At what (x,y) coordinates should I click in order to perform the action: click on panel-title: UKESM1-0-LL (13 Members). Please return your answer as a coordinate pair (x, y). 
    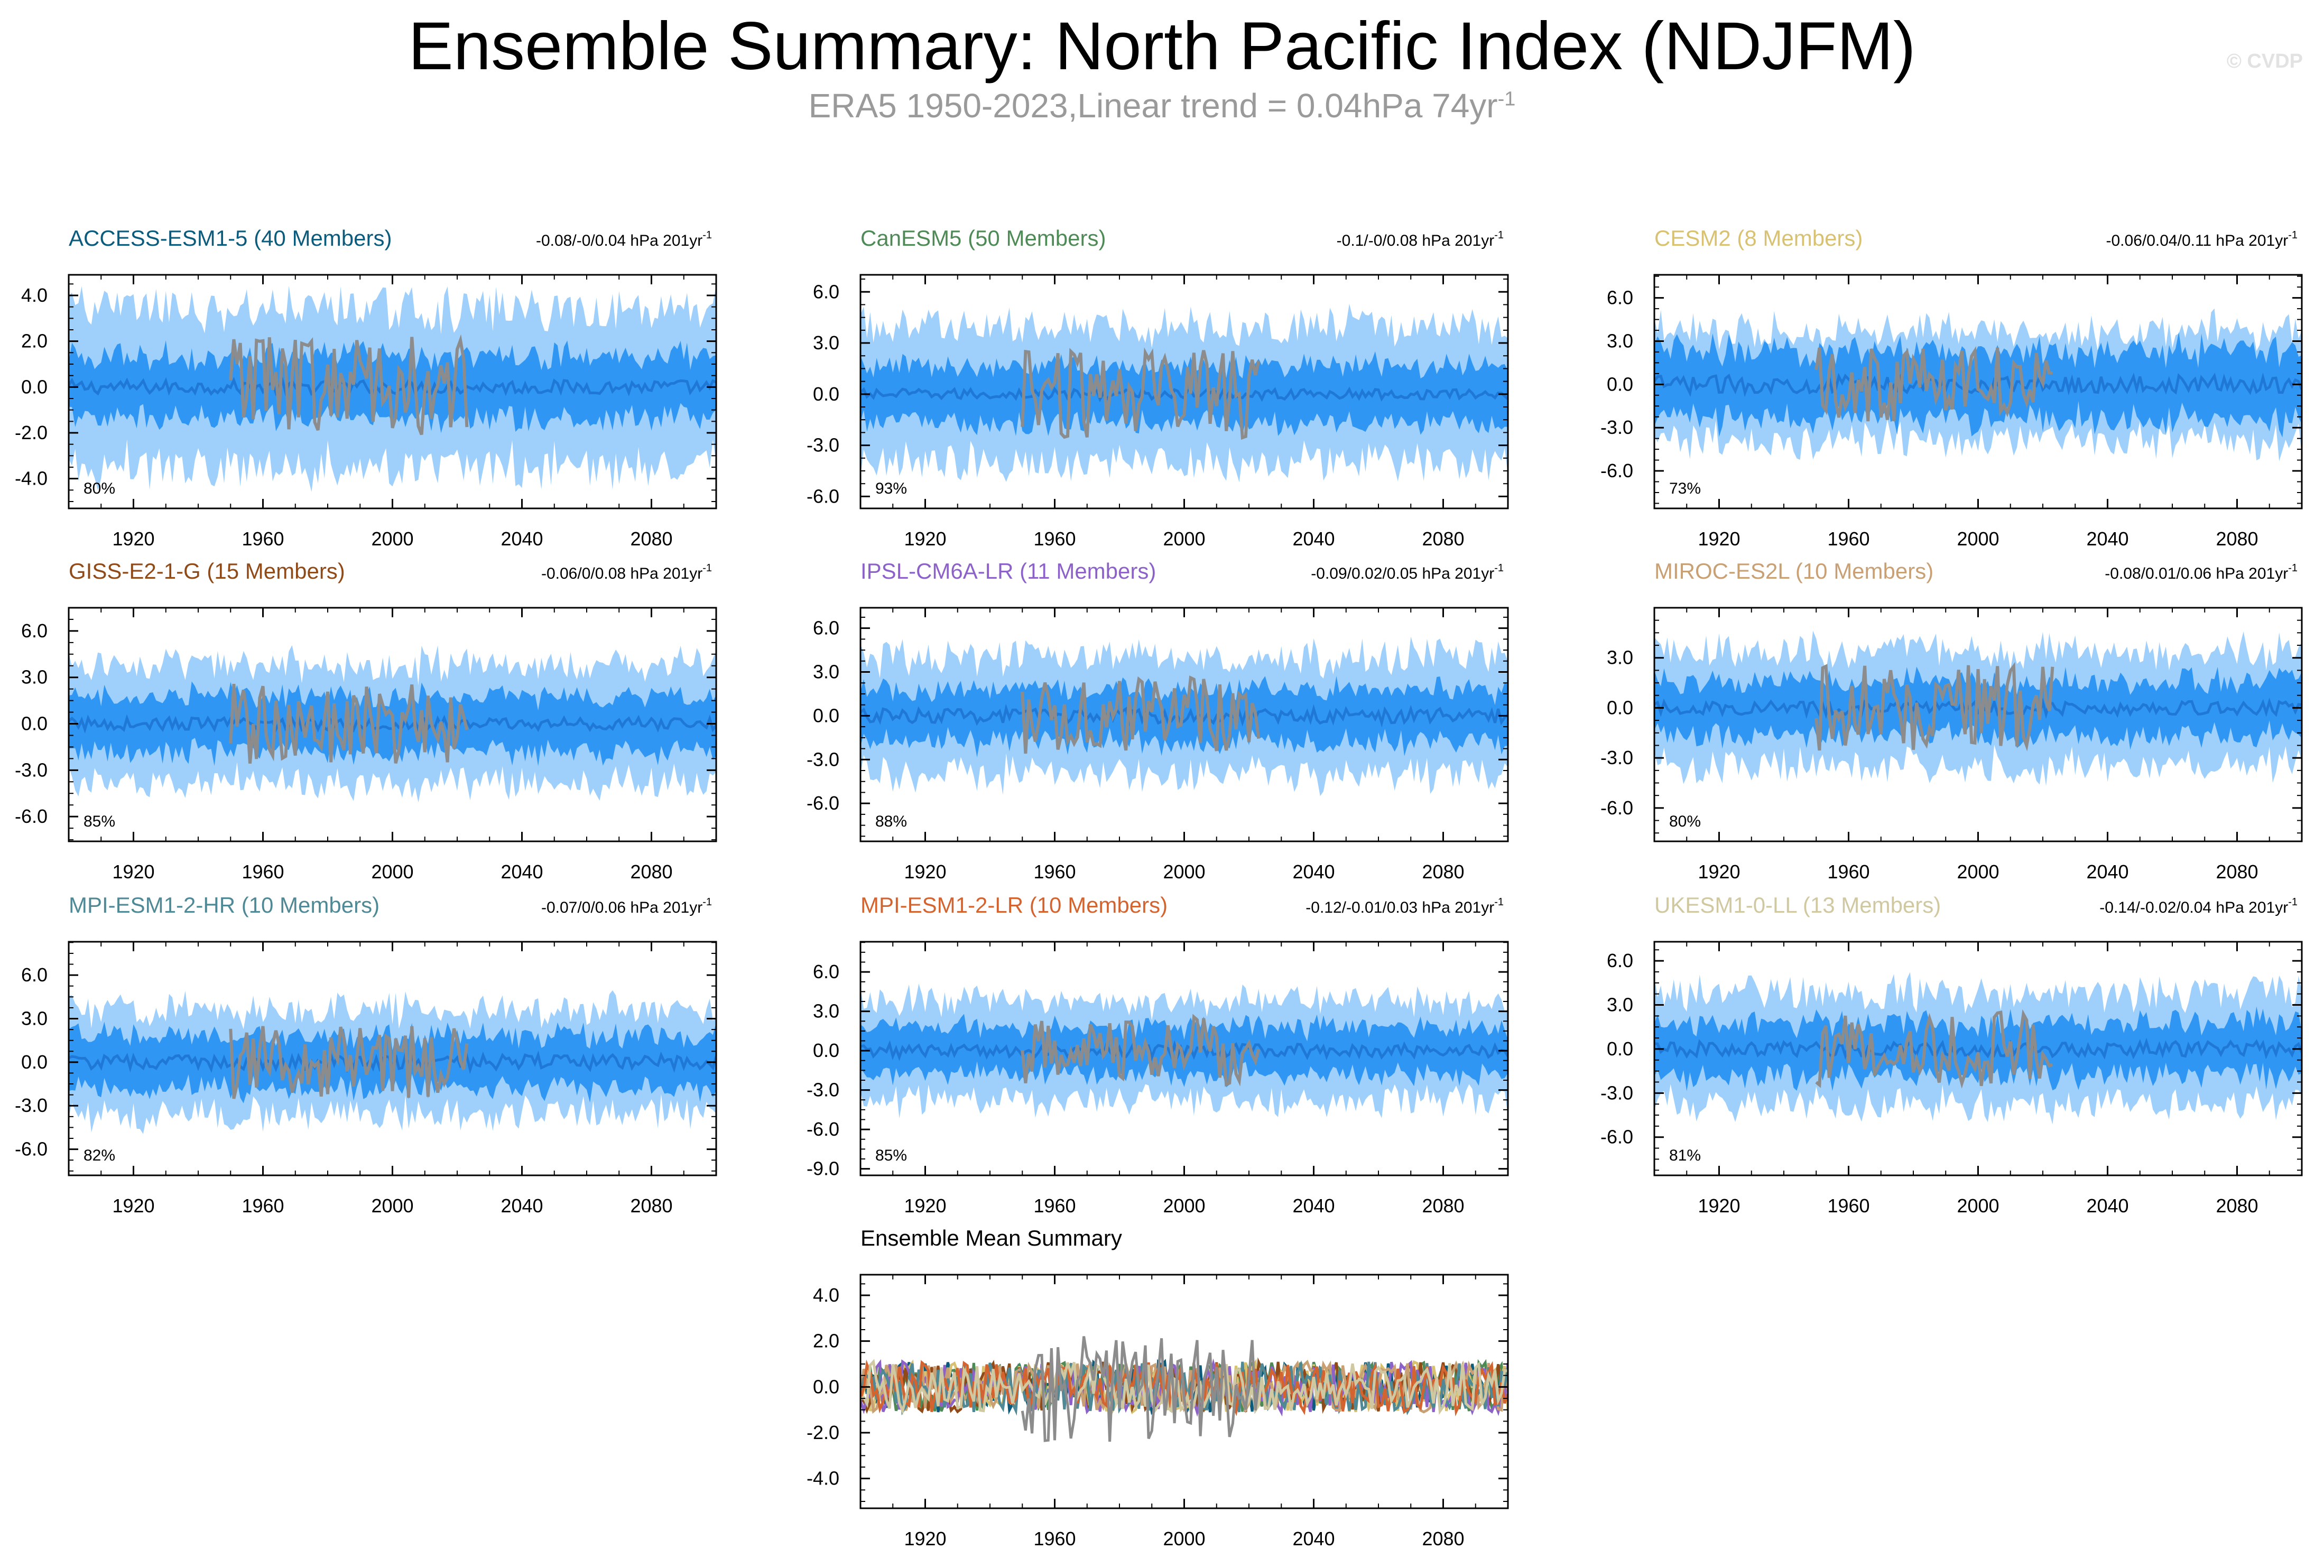
    Looking at the image, I should click on (1797, 905).